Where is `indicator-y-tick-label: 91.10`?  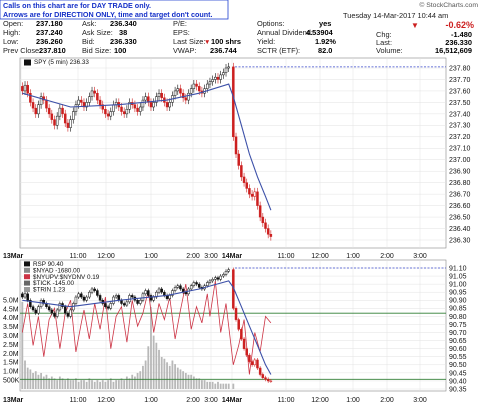
indicator-y-tick-label: 91.10 is located at coordinates (458, 268).